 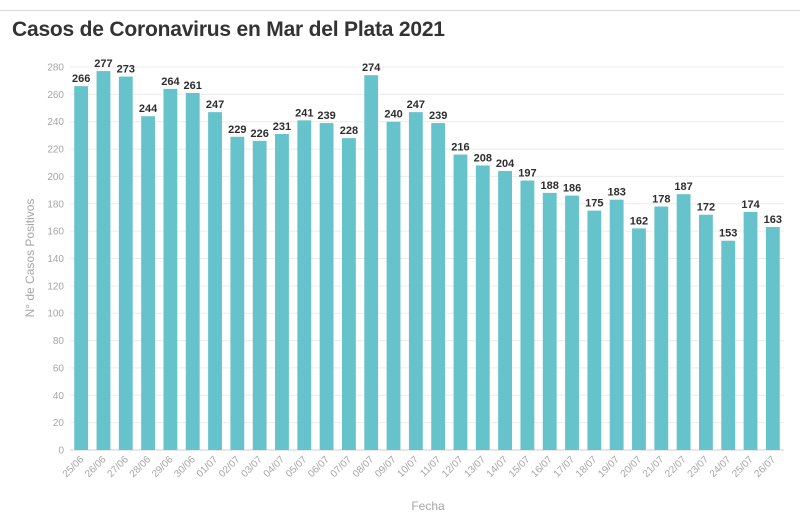 I want to click on data-label: 241, so click(x=304, y=113).